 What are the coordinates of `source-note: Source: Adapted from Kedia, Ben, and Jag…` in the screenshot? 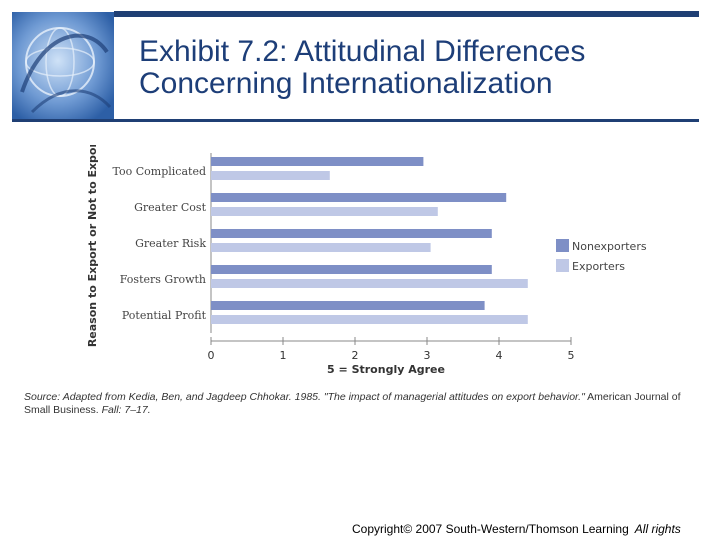 It's located at (364, 404).